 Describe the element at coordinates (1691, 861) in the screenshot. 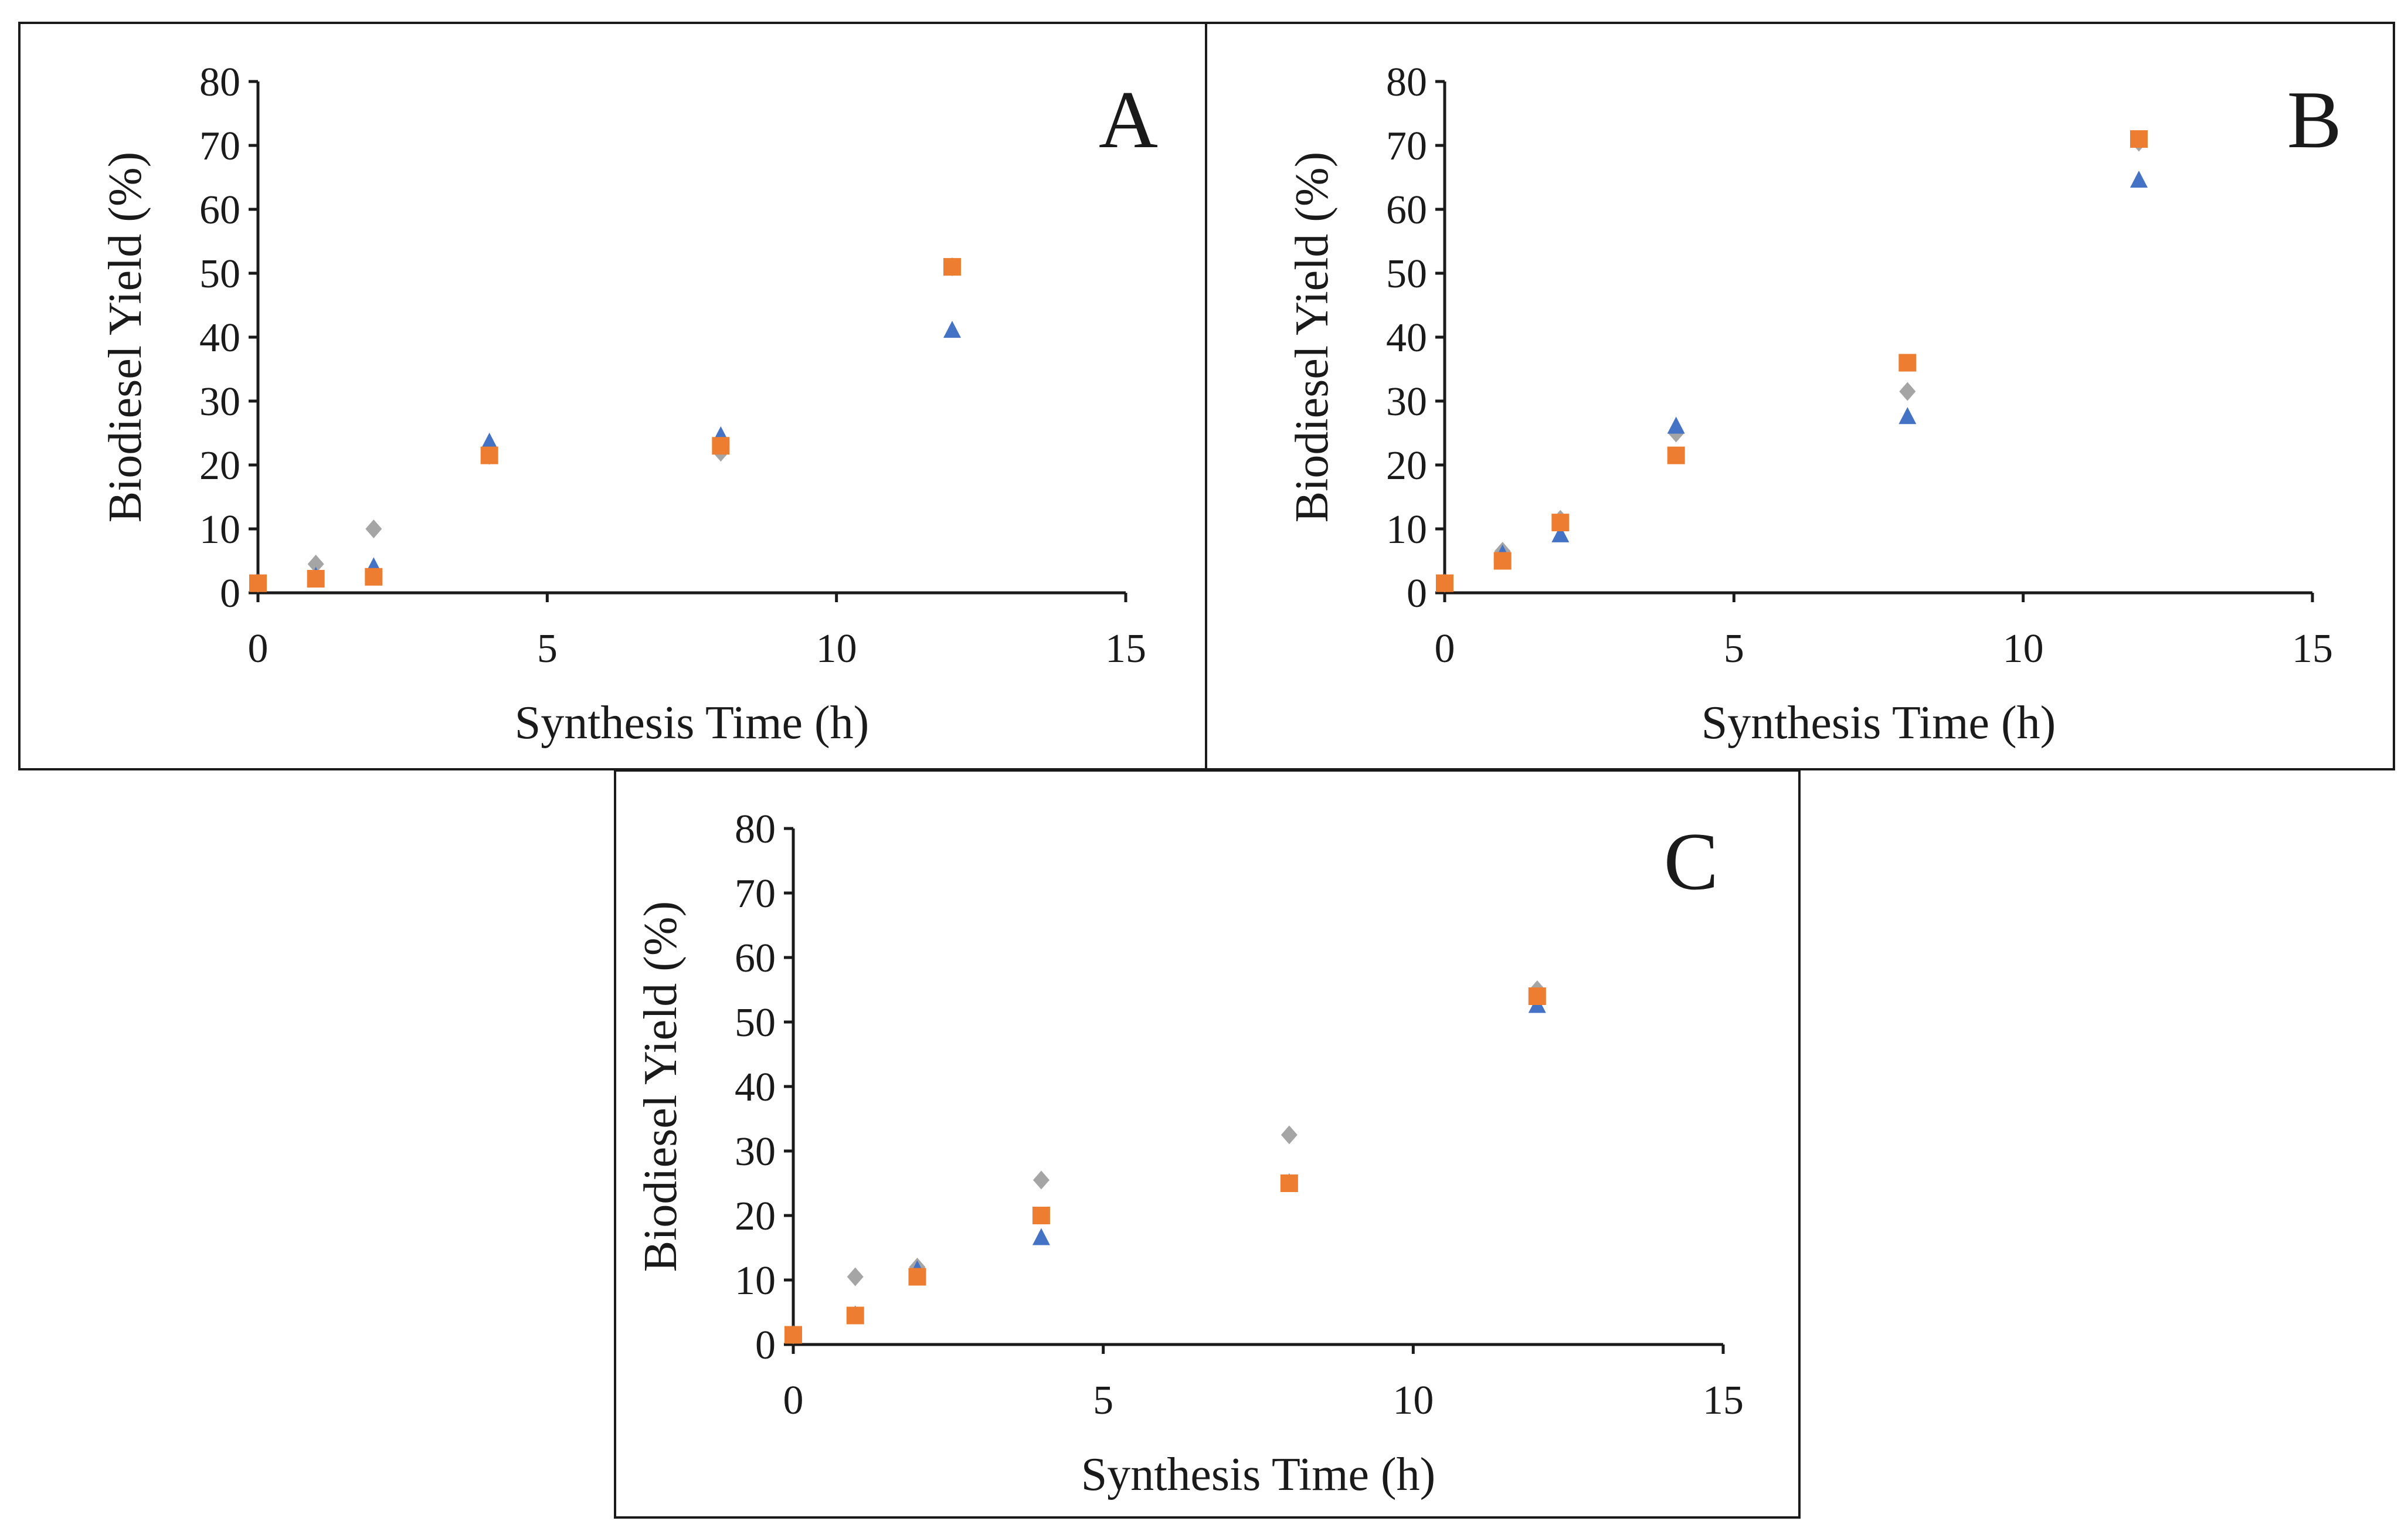

I see `panel-letter: C` at that location.